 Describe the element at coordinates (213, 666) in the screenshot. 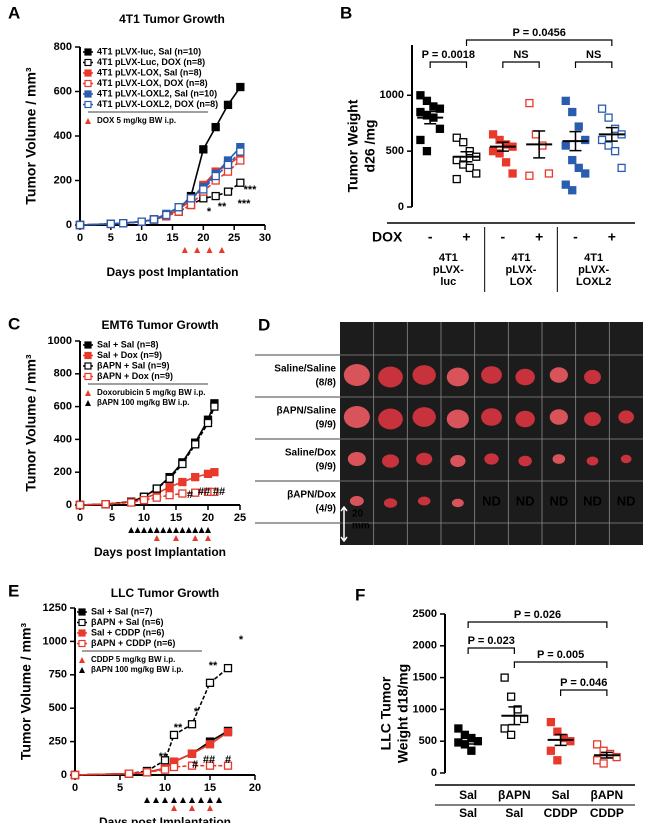

I see `annotation: **` at that location.